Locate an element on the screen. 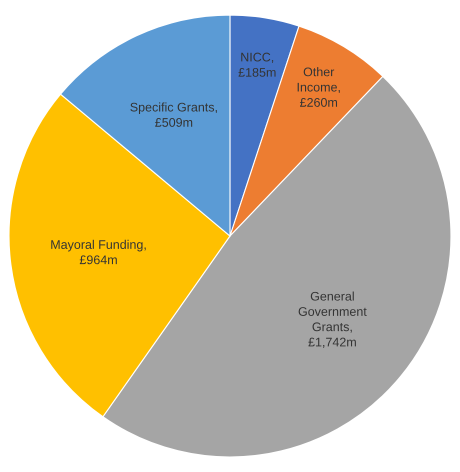 This screenshot has width=460, height=472. slice-label: General Government Grants, £1,742m is located at coordinates (332, 319).